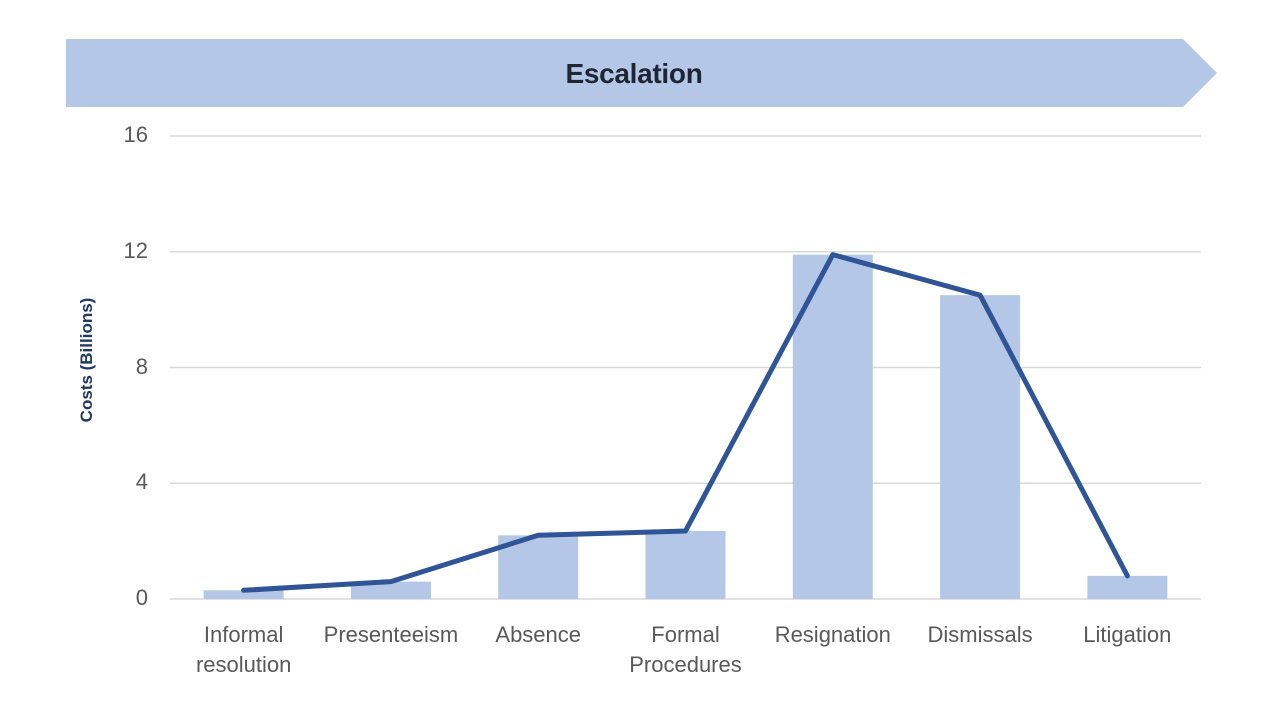 Image resolution: width=1280 pixels, height=720 pixels. I want to click on arrow-shape, so click(641, 73).